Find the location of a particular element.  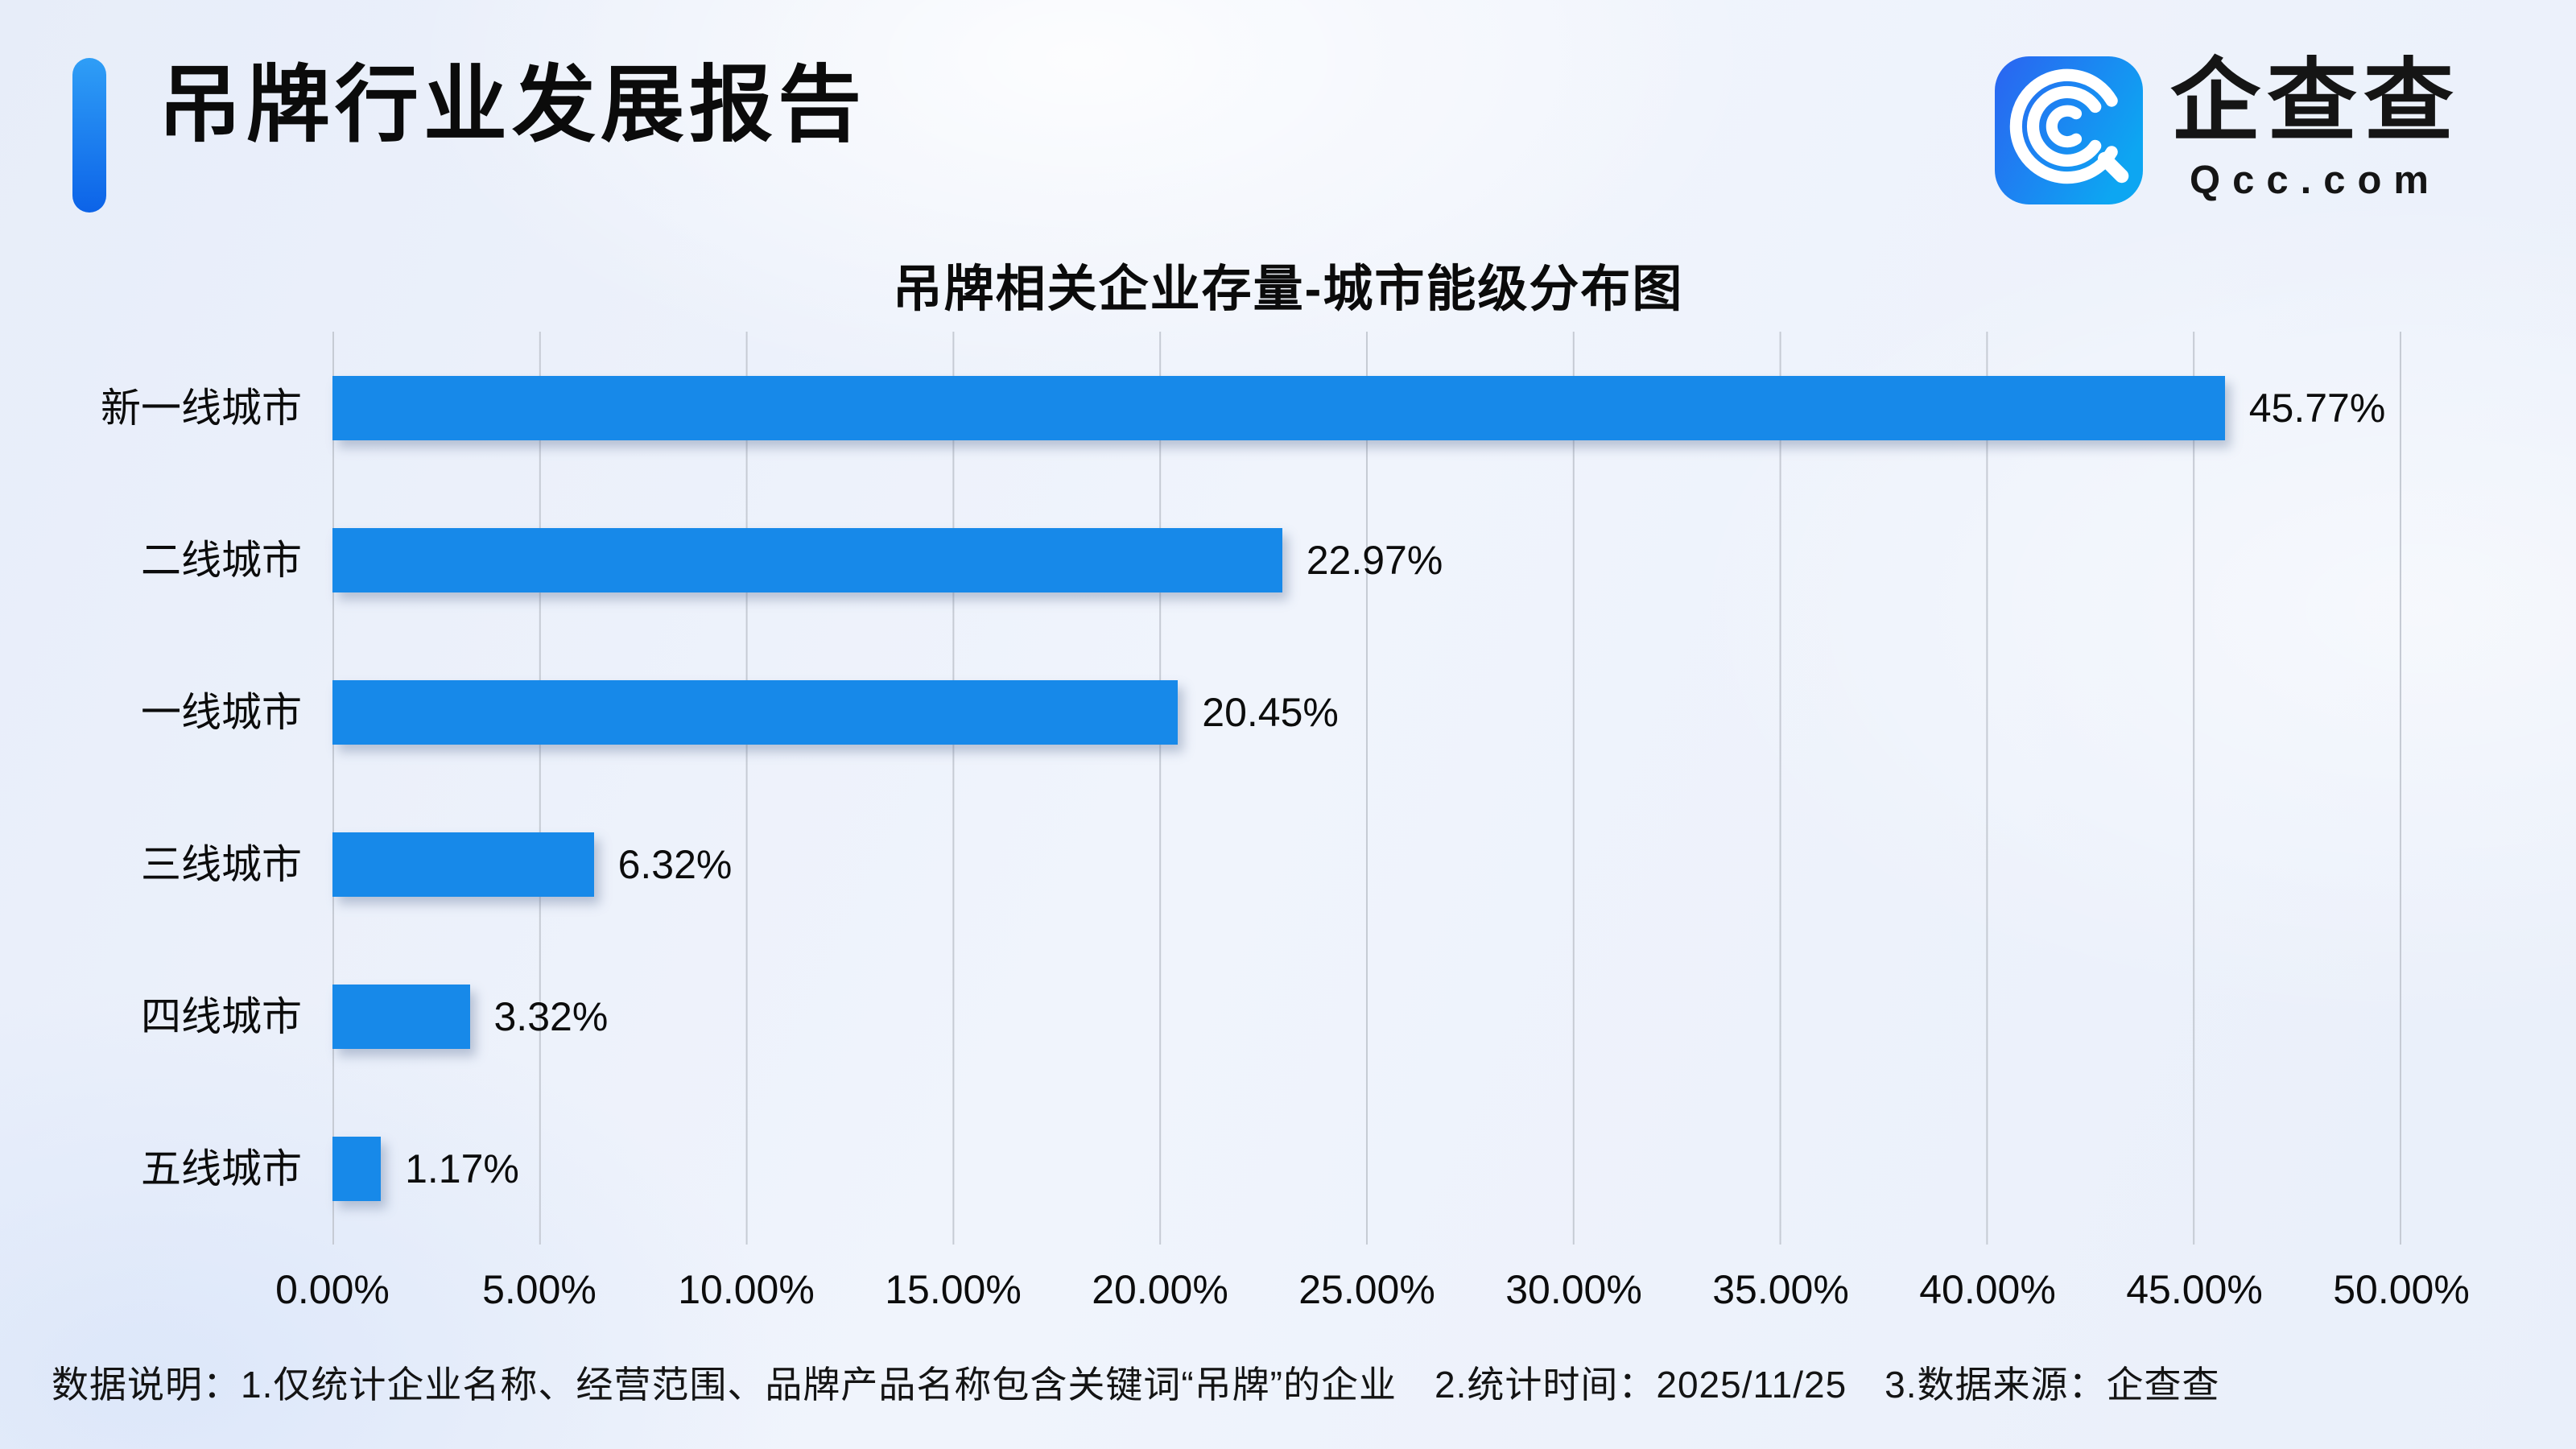

bar-row: 一线城市 20.45% is located at coordinates (1270, 712).